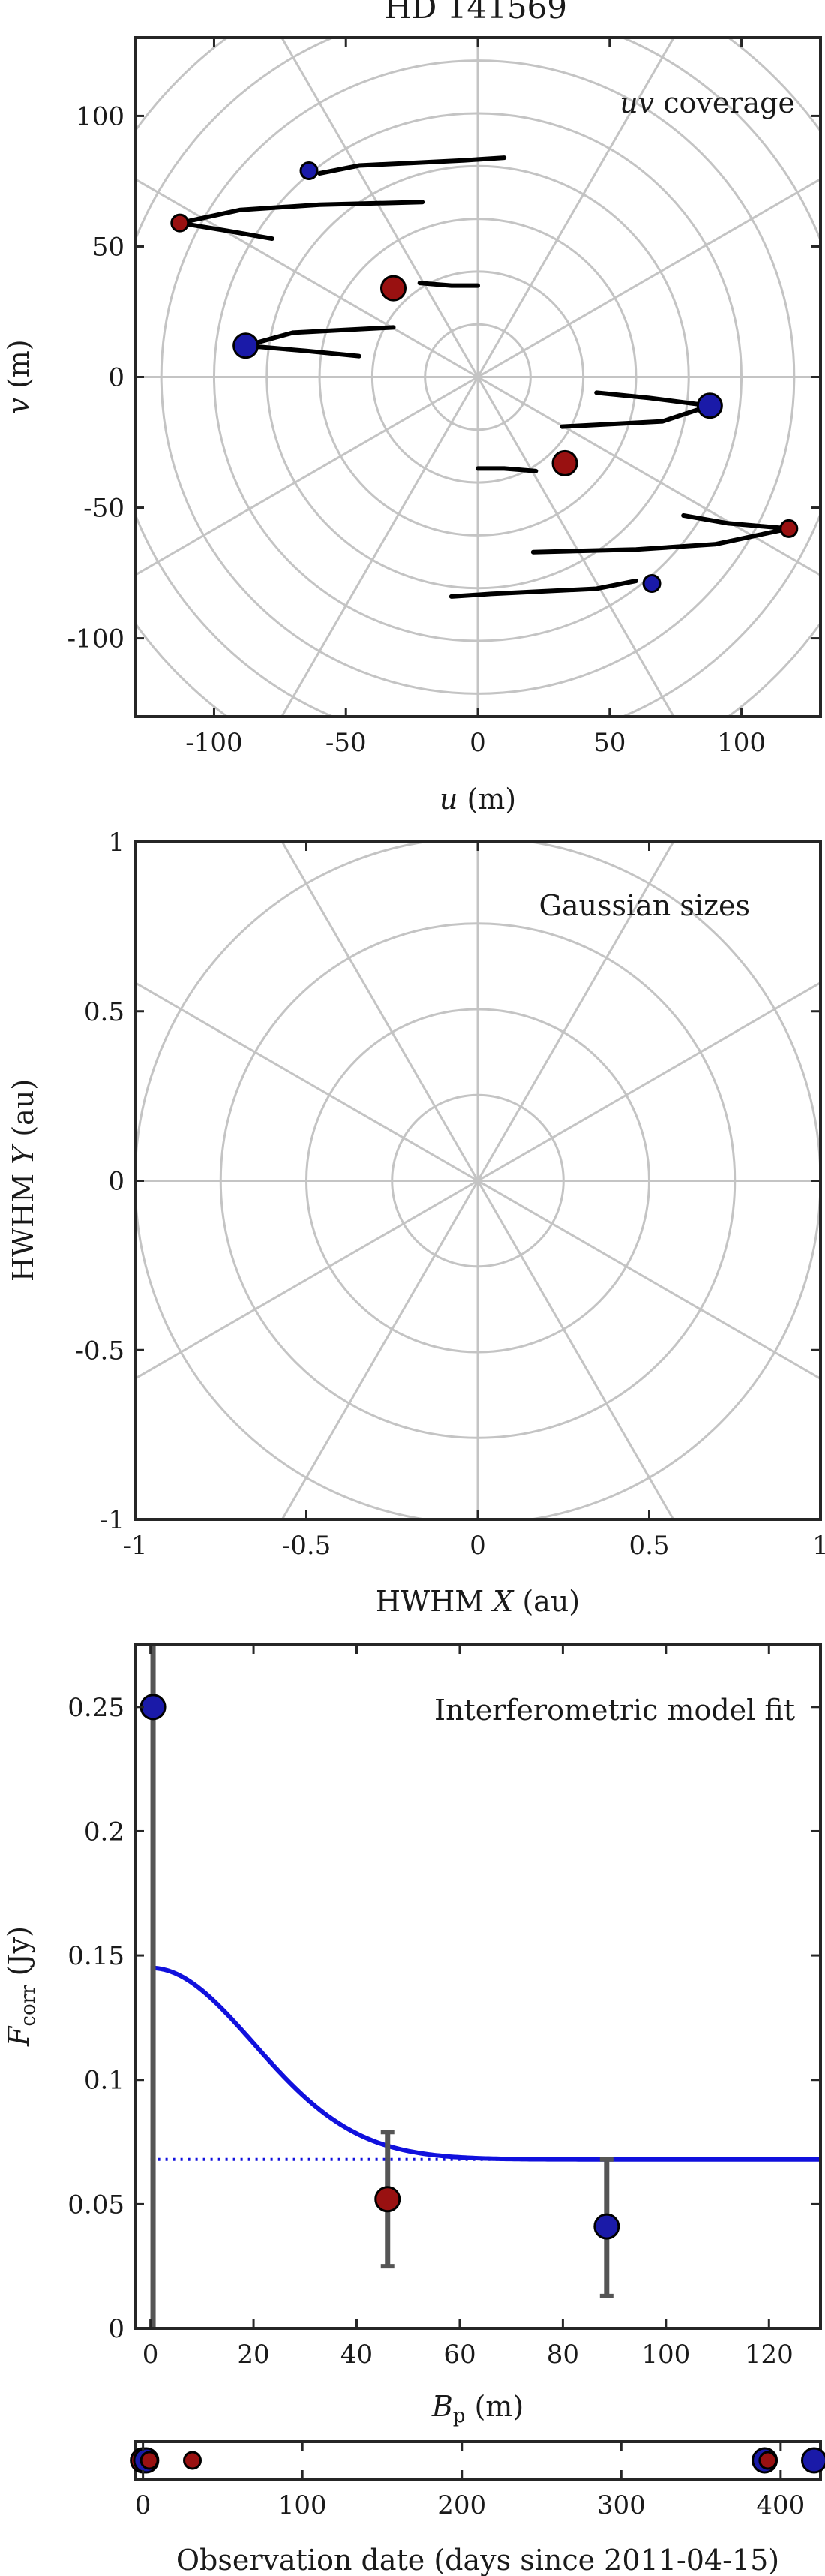 The image size is (825, 2576). Describe the element at coordinates (116, 843) in the screenshot. I see `gaussian-ytick-label: 1` at that location.